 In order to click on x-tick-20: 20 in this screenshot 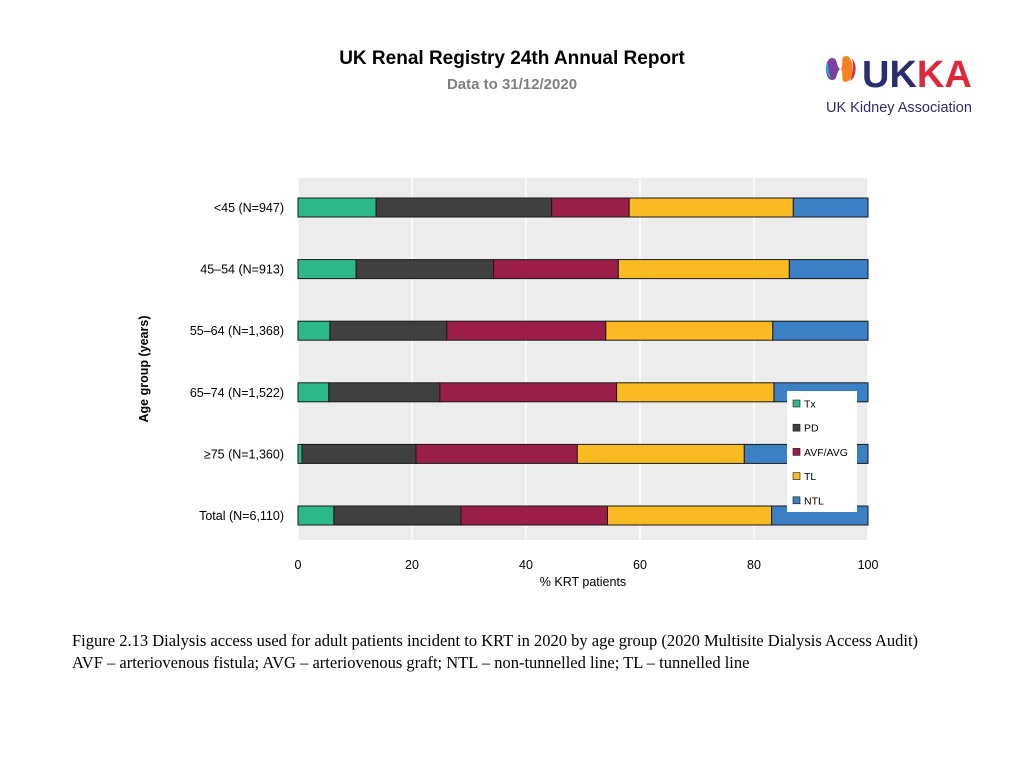, I will do `click(412, 565)`.